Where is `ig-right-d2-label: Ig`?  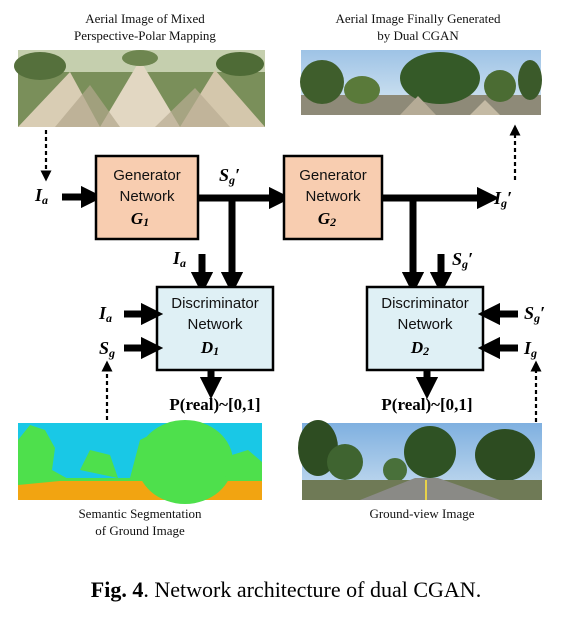 ig-right-d2-label: Ig is located at coordinates (530, 349).